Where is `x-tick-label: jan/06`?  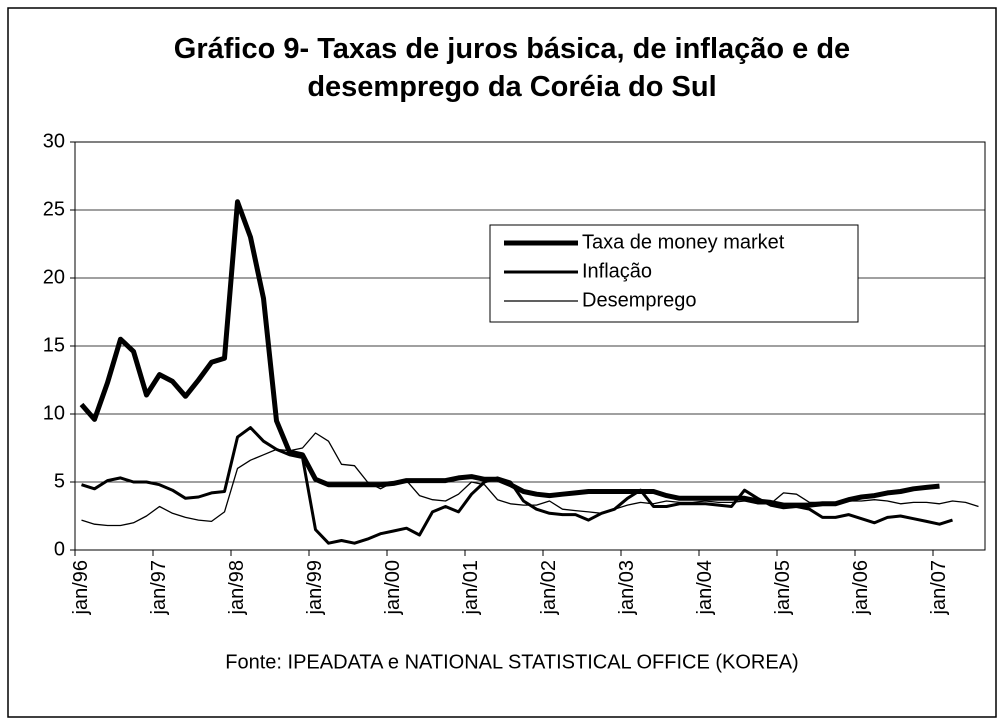
x-tick-label: jan/06 is located at coordinates (861, 588).